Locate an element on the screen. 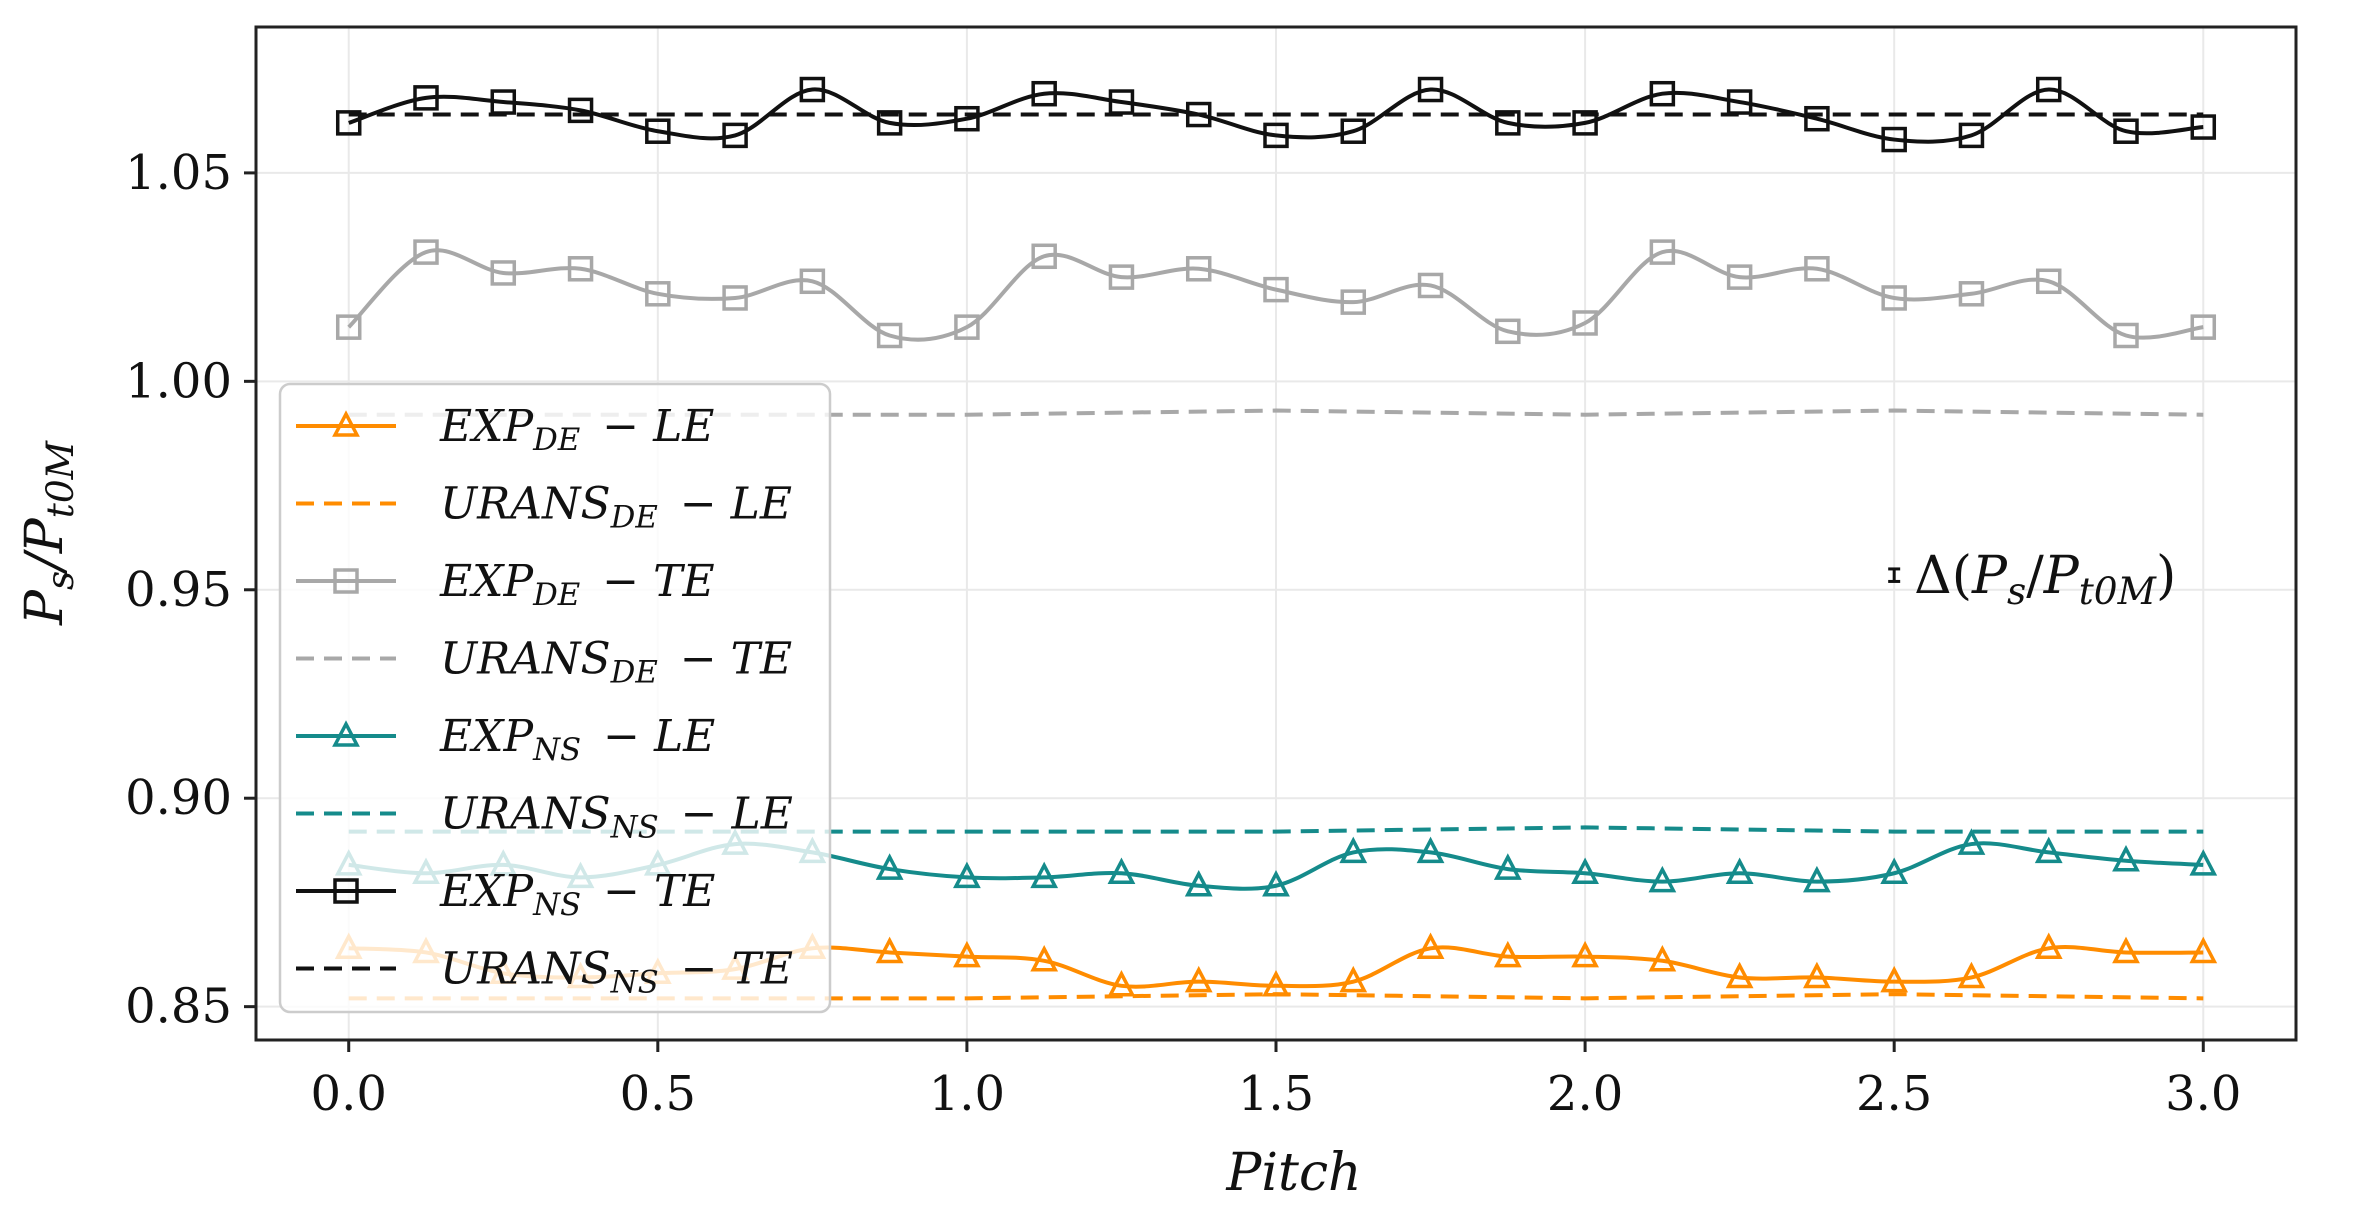  x-axis-title: Pitch is located at coordinates (1293, 1173).